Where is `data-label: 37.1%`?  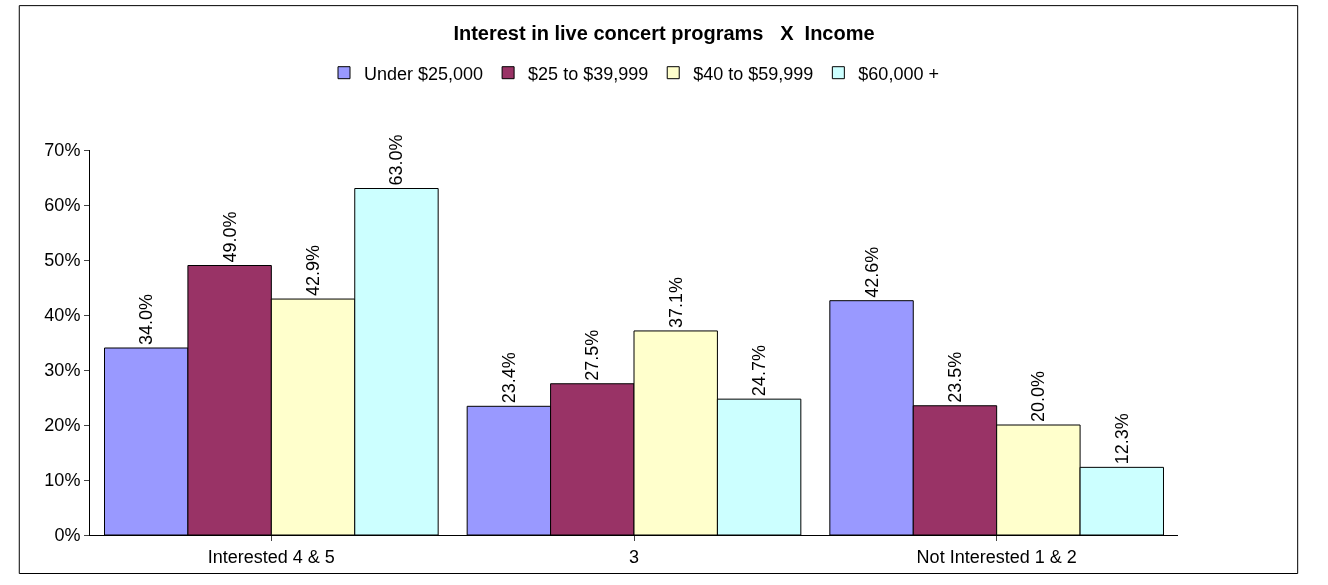
data-label: 37.1% is located at coordinates (675, 302).